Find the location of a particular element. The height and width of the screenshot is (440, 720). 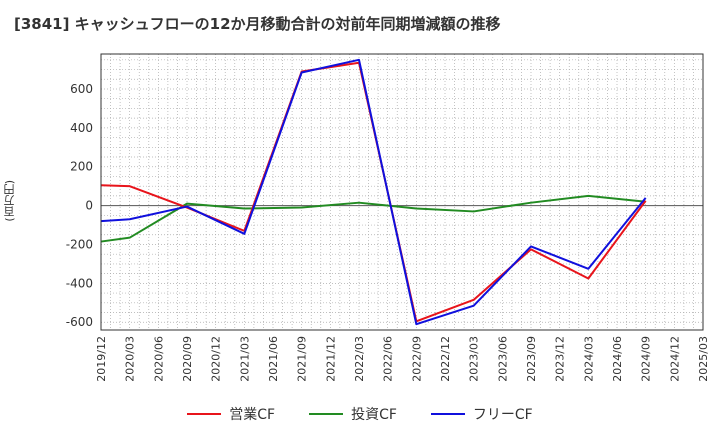

x-tick-label: 2024/03 is located at coordinates (588, 359).